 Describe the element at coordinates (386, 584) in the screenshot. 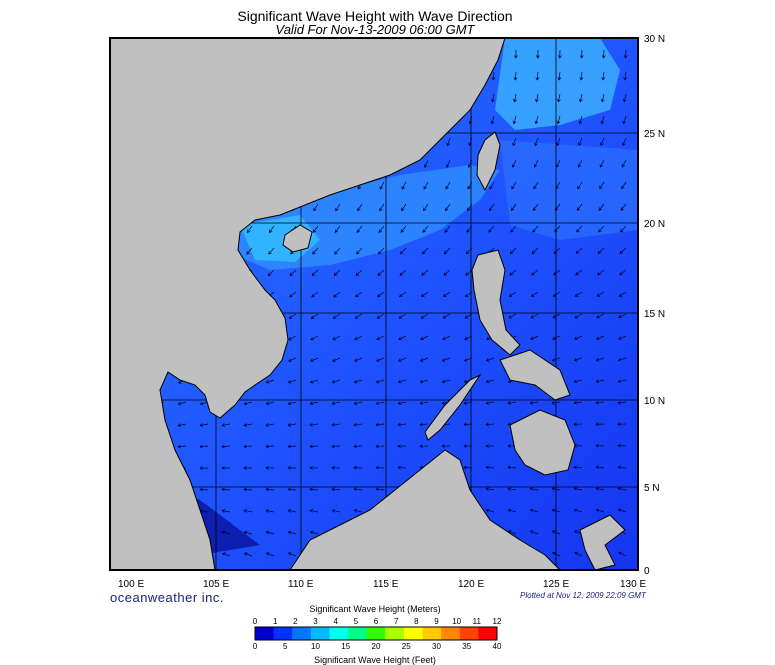

I see `lon-label-115e: 115 E` at that location.